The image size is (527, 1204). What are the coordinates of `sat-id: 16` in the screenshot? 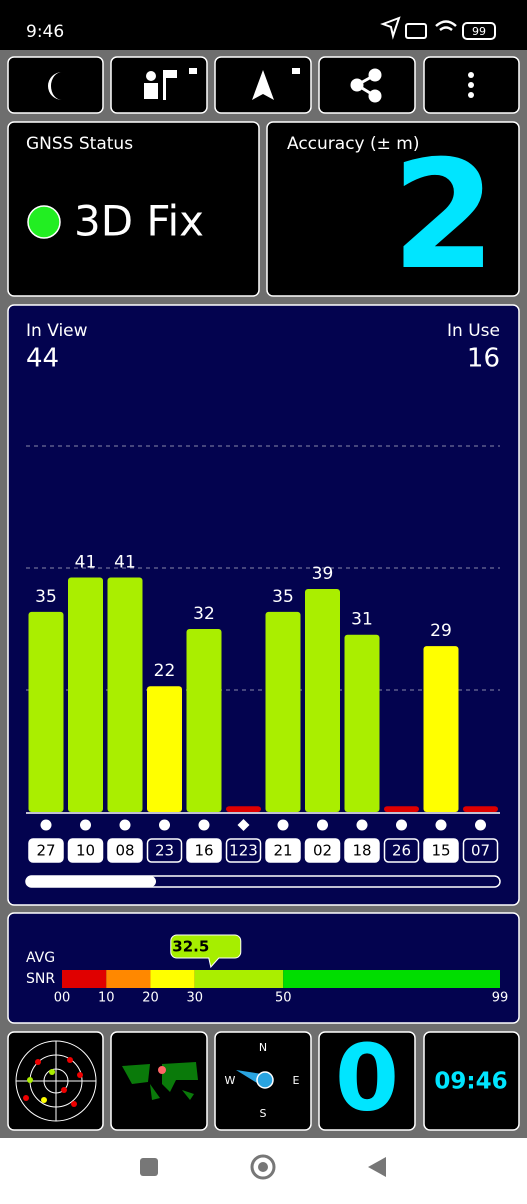 It's located at (203, 851).